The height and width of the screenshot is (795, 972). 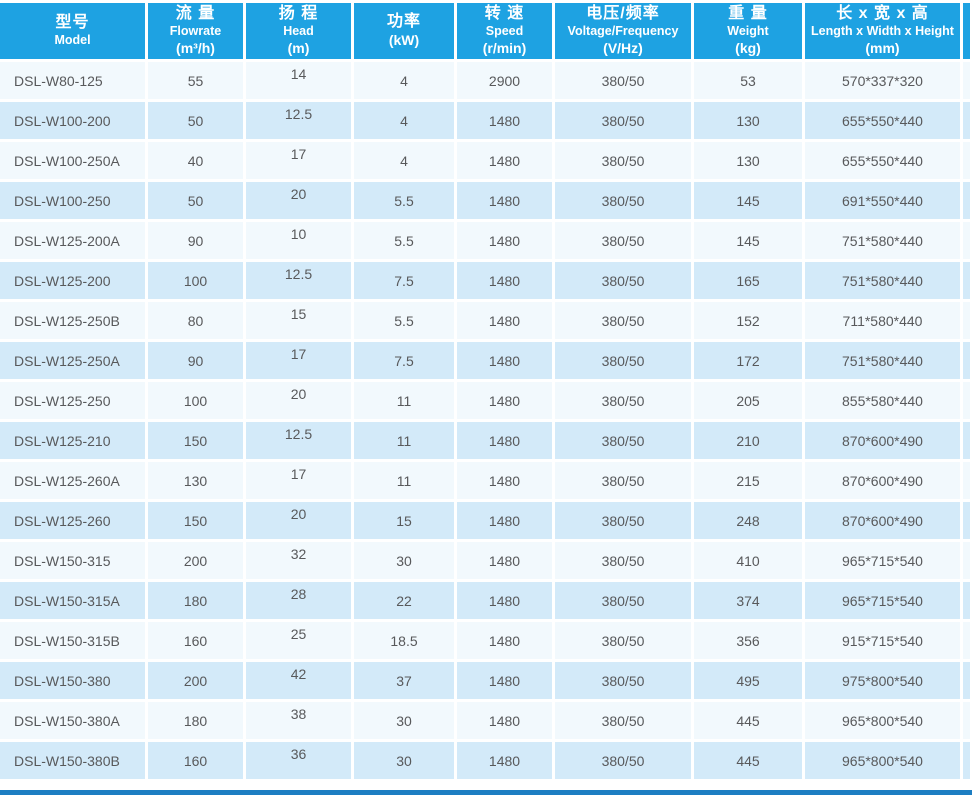 What do you see at coordinates (504, 80) in the screenshot?
I see `cell-speed: 2900` at bounding box center [504, 80].